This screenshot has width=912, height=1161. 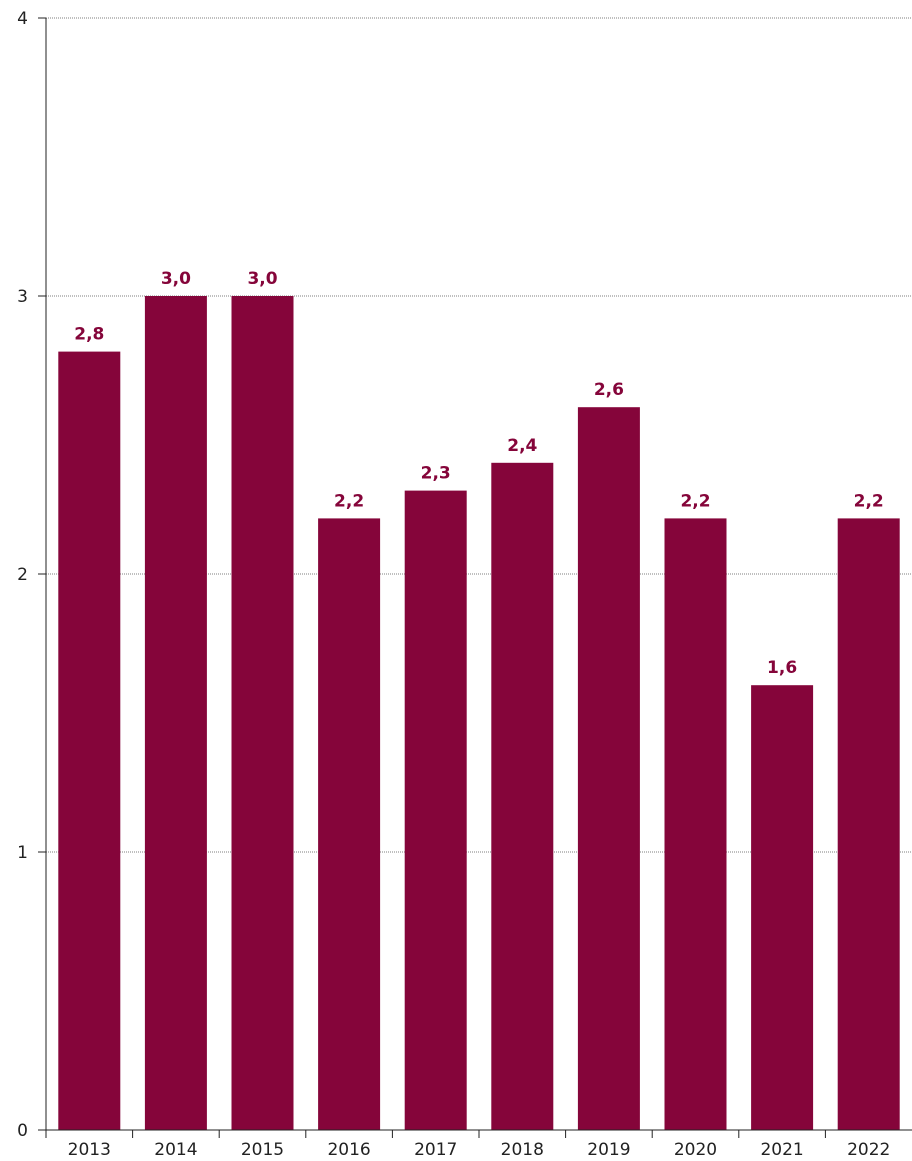 I want to click on x-tick-label-2018: 2018, so click(x=522, y=1150).